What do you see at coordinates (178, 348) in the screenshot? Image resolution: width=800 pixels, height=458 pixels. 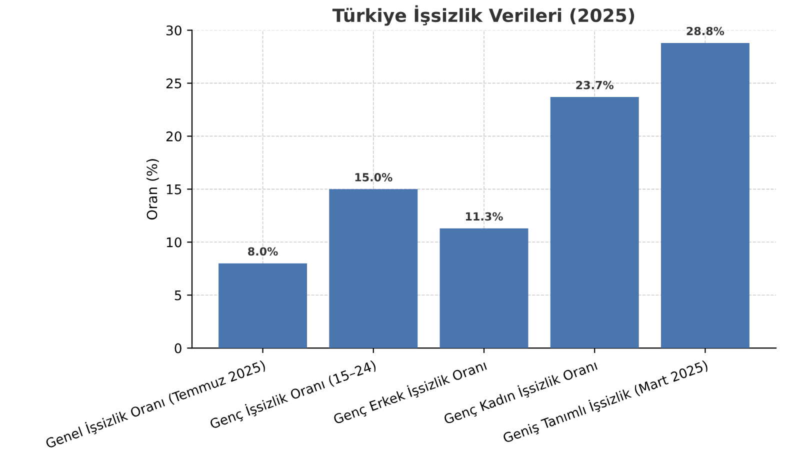 I see `y-tick-label: 0` at bounding box center [178, 348].